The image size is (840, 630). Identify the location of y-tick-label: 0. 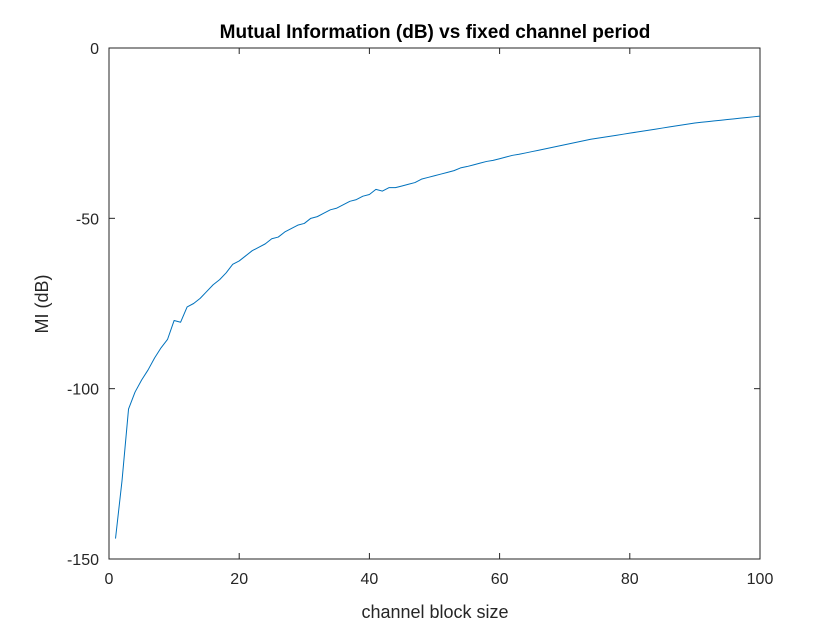
(94, 49).